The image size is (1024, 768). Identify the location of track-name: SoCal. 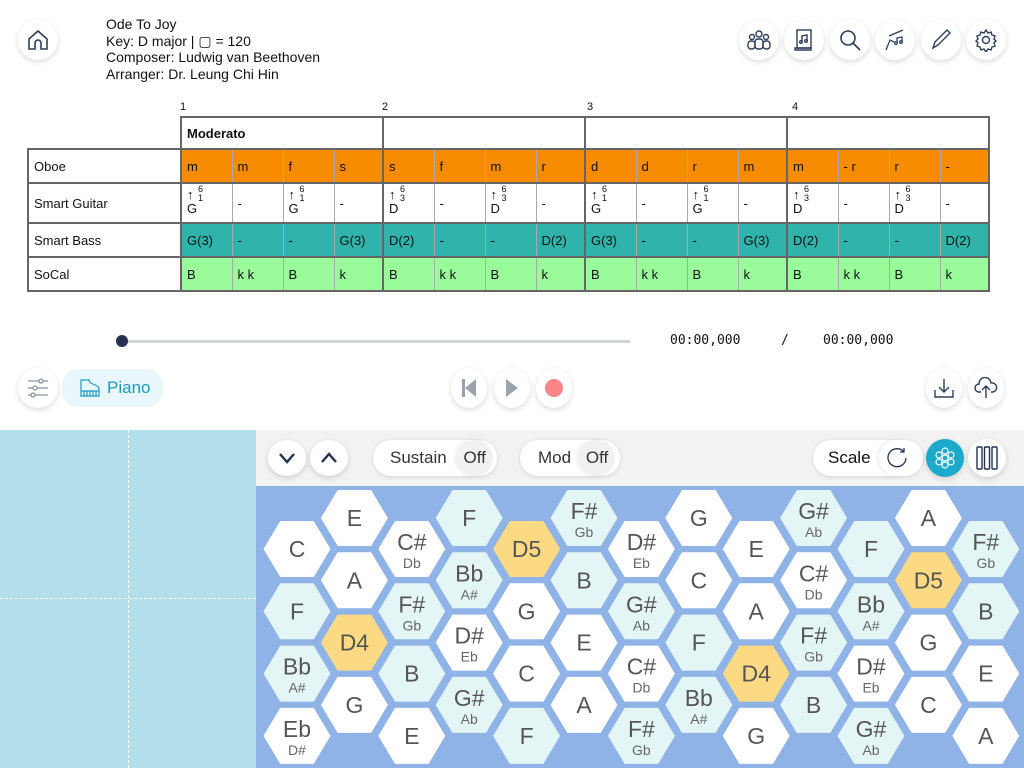
(104, 274).